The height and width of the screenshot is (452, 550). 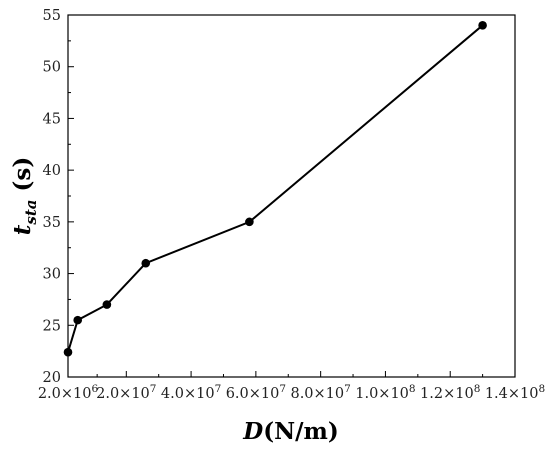 What do you see at coordinates (256, 392) in the screenshot?
I see `x-tick-label: 6.0×10⁷` at bounding box center [256, 392].